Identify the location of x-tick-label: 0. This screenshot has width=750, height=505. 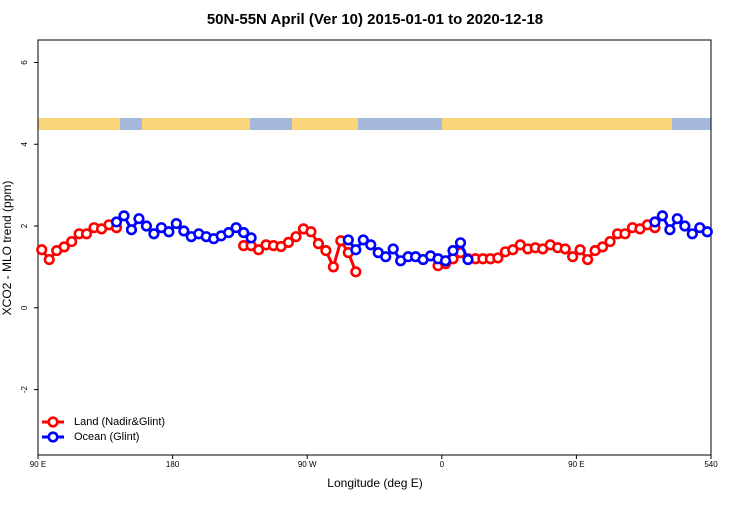
(442, 464).